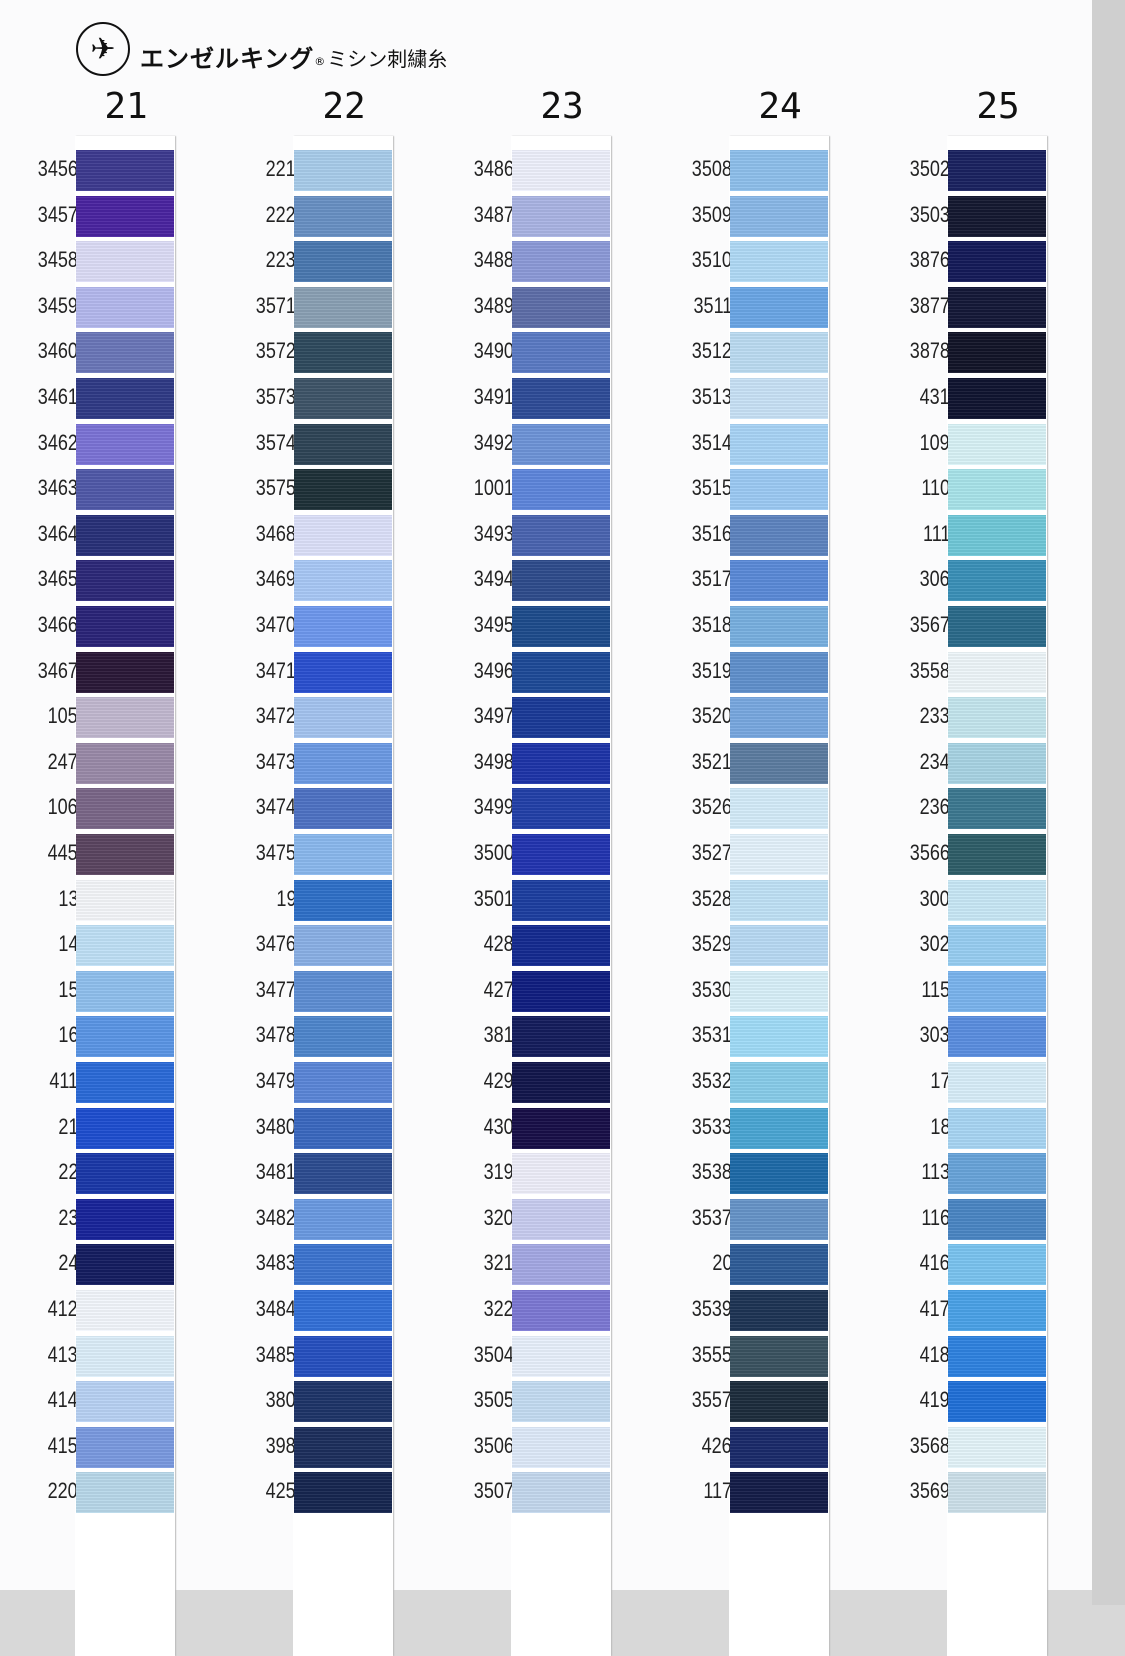 The image size is (1125, 1656). What do you see at coordinates (63, 1080) in the screenshot?
I see `thread-code: 411` at bounding box center [63, 1080].